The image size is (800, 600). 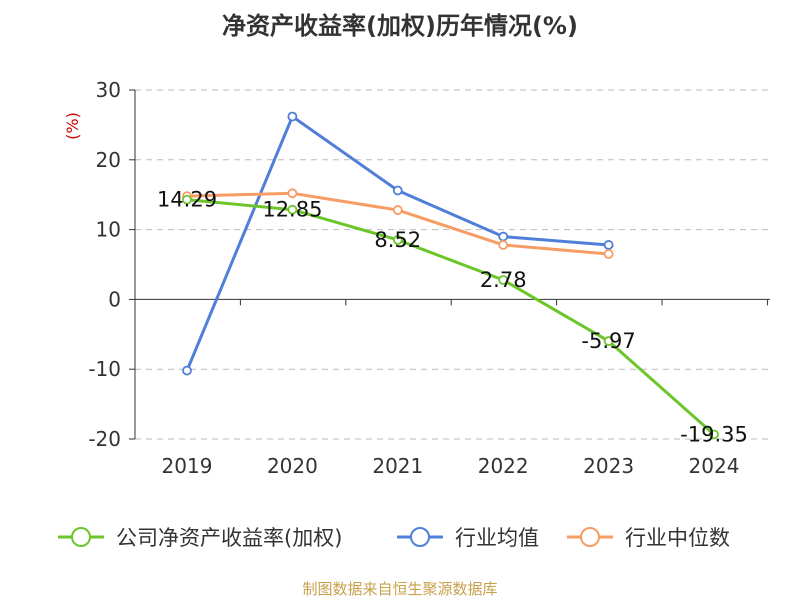 I want to click on legend-label: 公司净资产收益率(加权), so click(x=229, y=538).